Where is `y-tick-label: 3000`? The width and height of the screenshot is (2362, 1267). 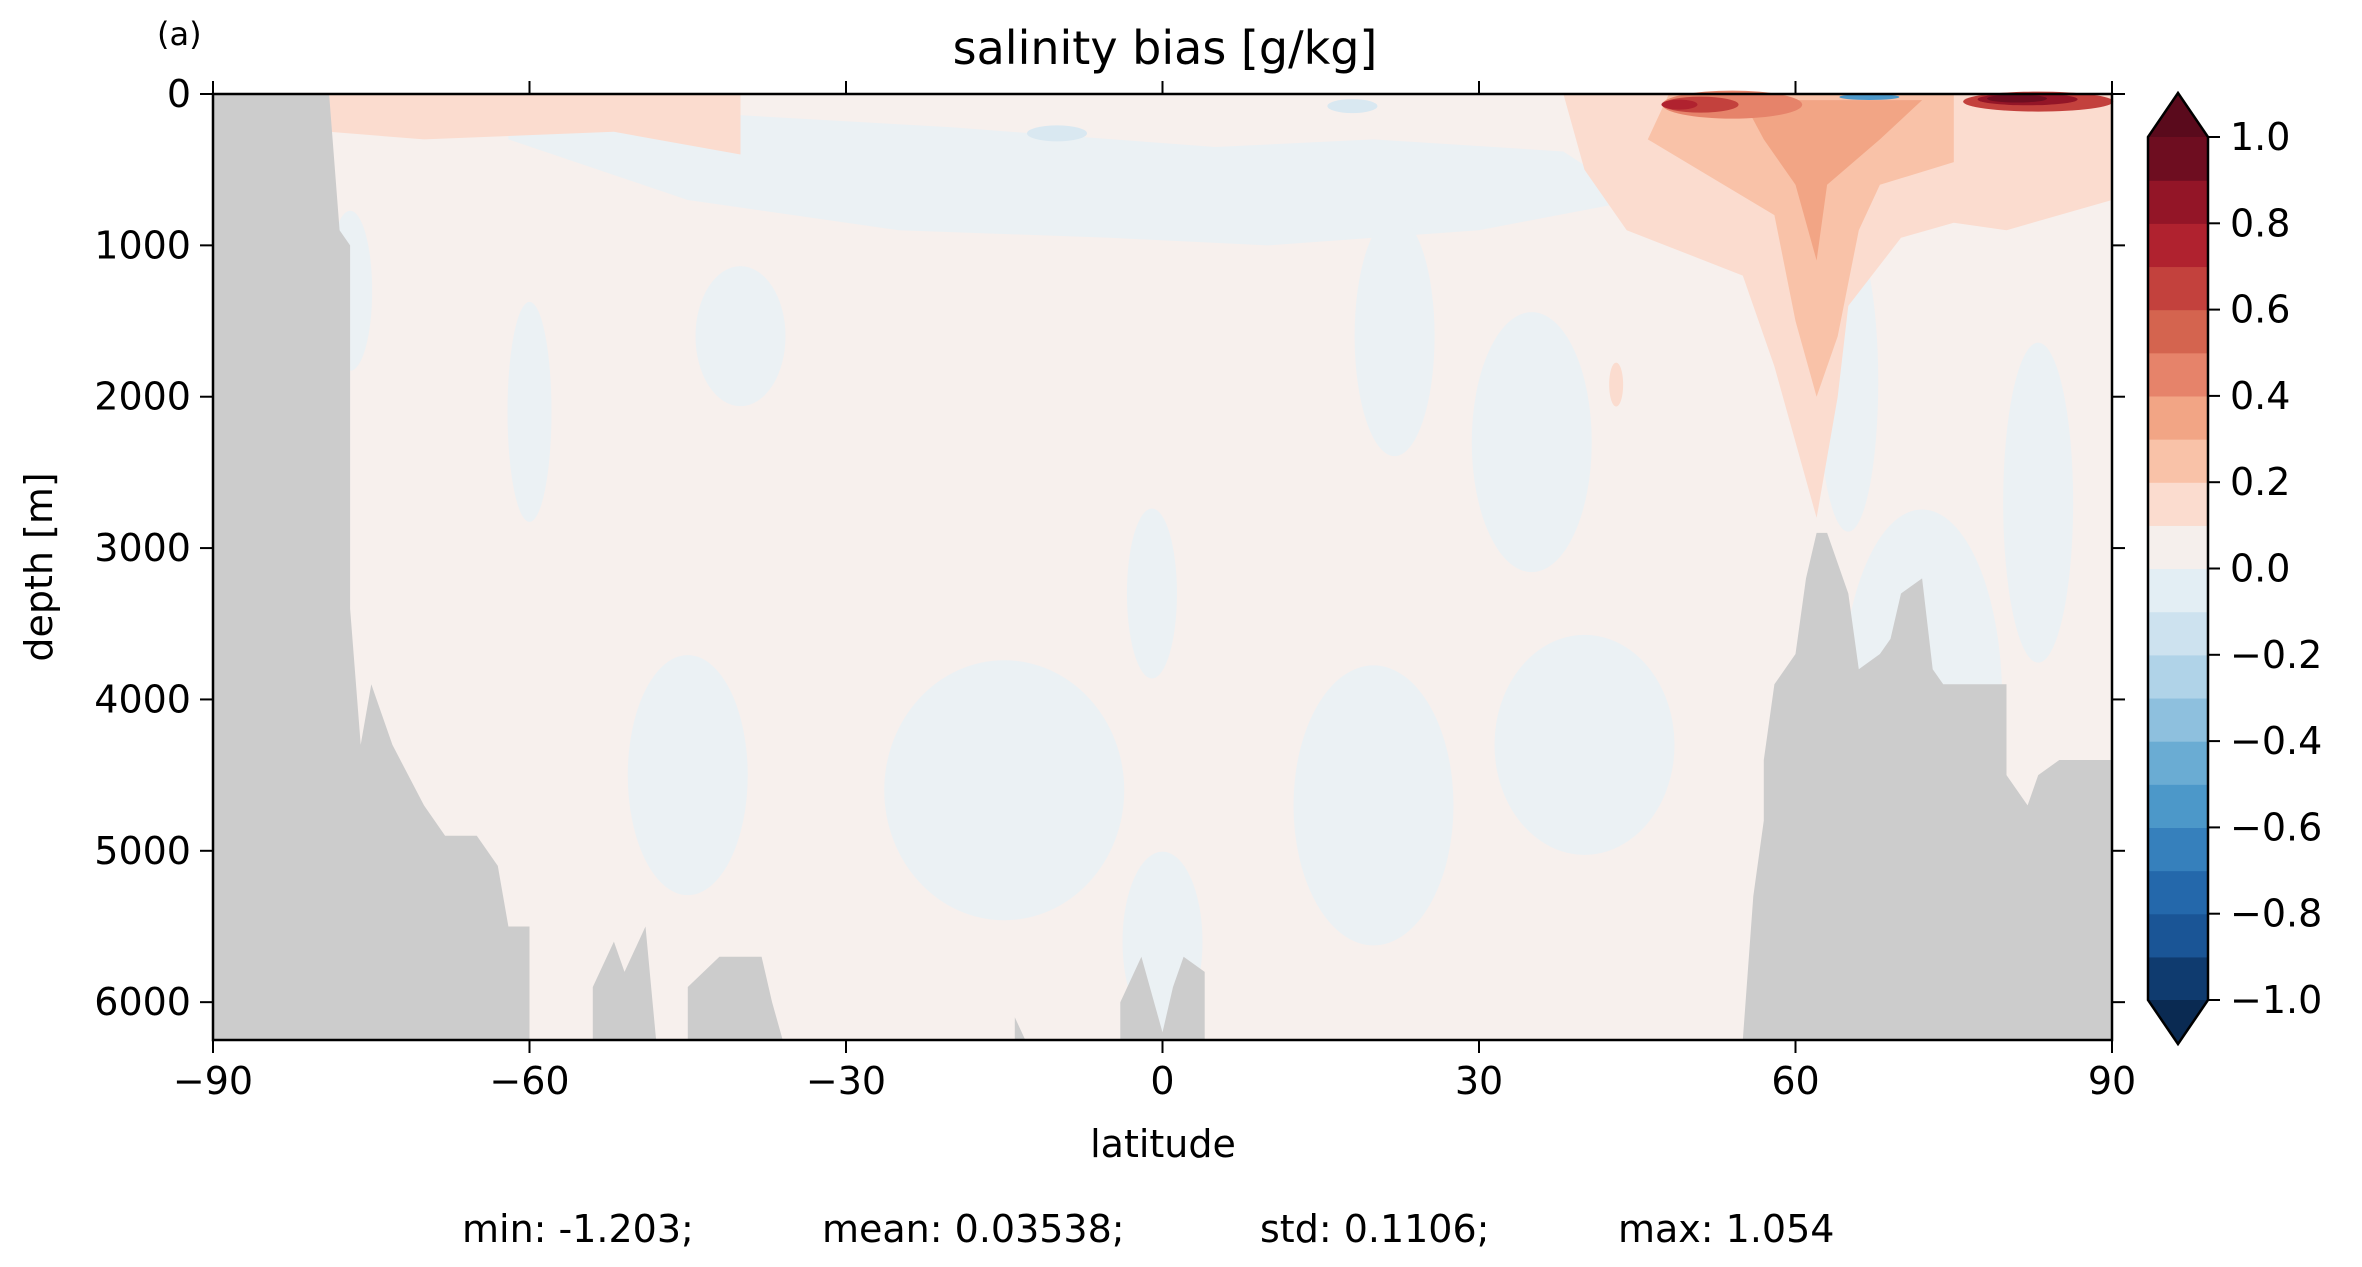 y-tick-label: 3000 is located at coordinates (142, 548).